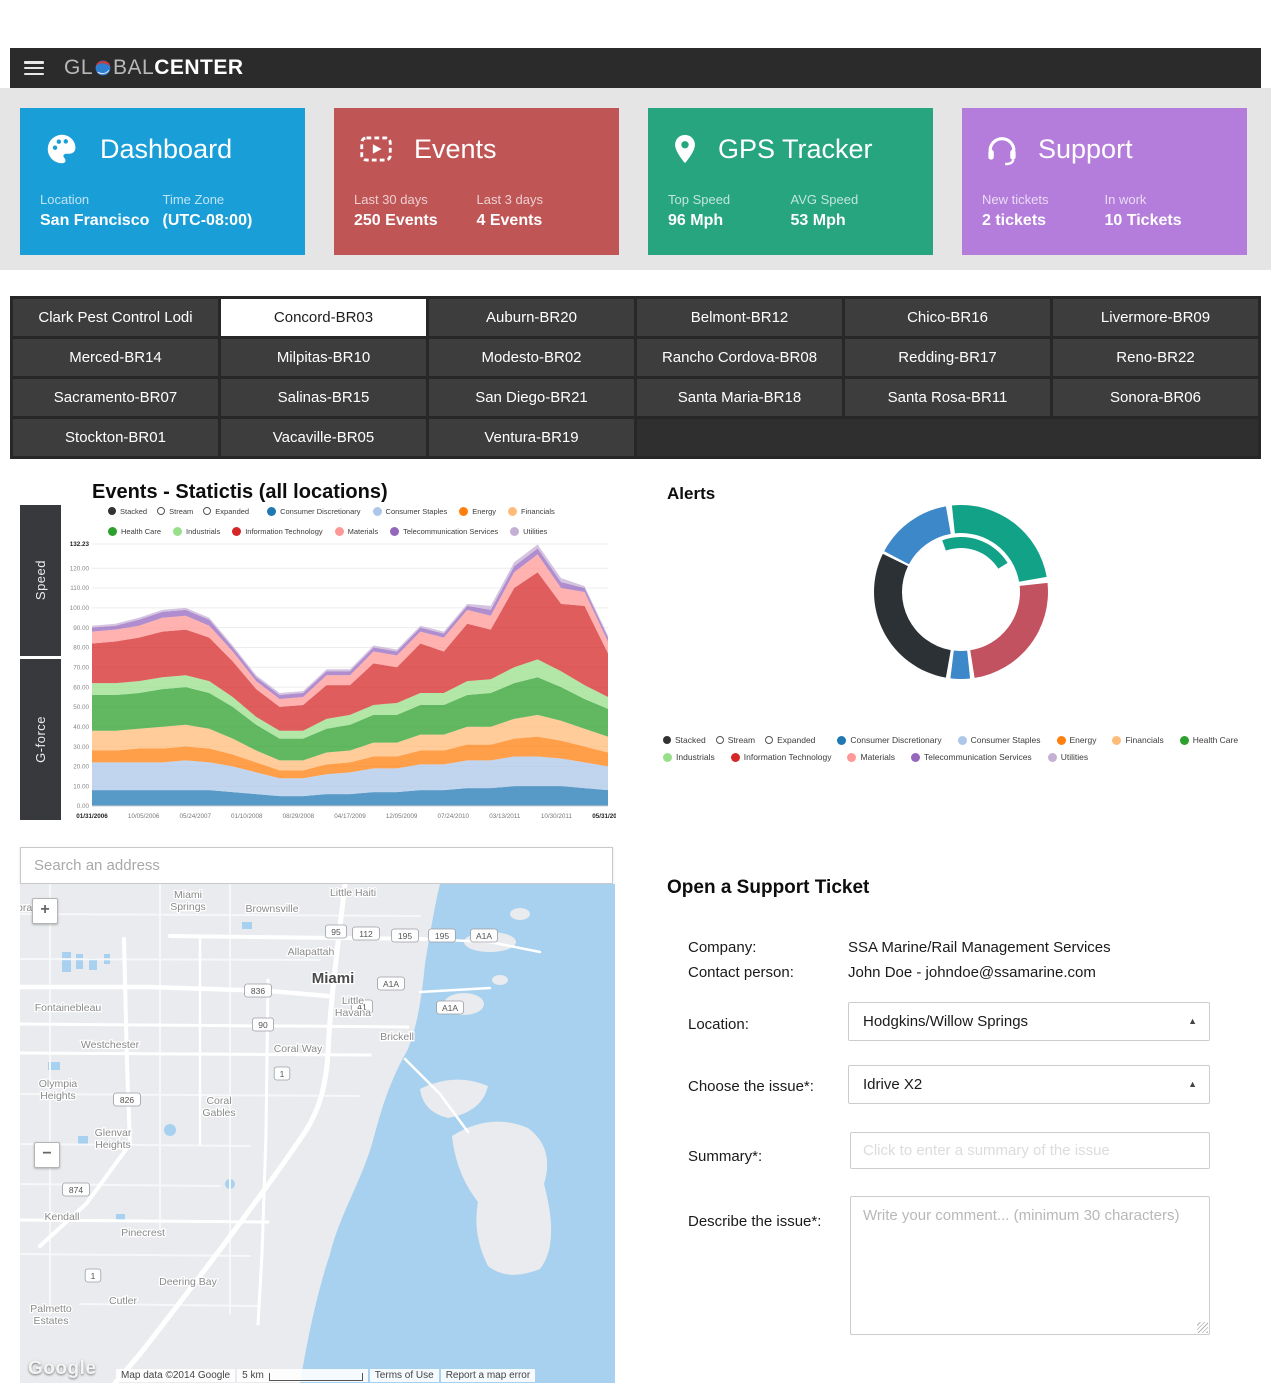 The image size is (1271, 1383). Describe the element at coordinates (323, 397) in the screenshot. I see `location-button: Salinas-BR15` at that location.